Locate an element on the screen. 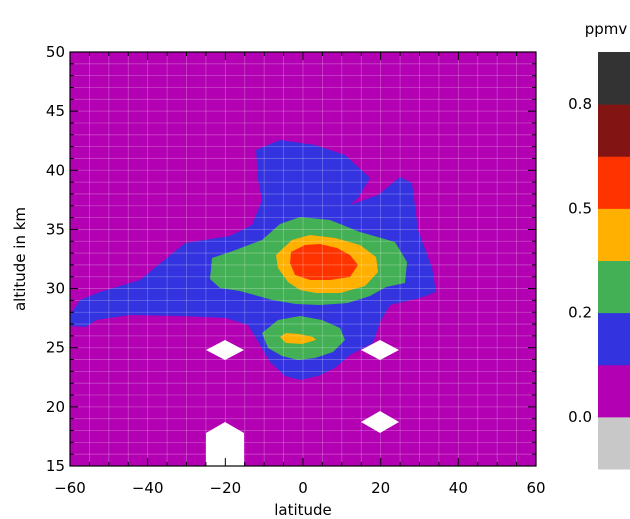  y-tick-label: 50 is located at coordinates (55, 52).